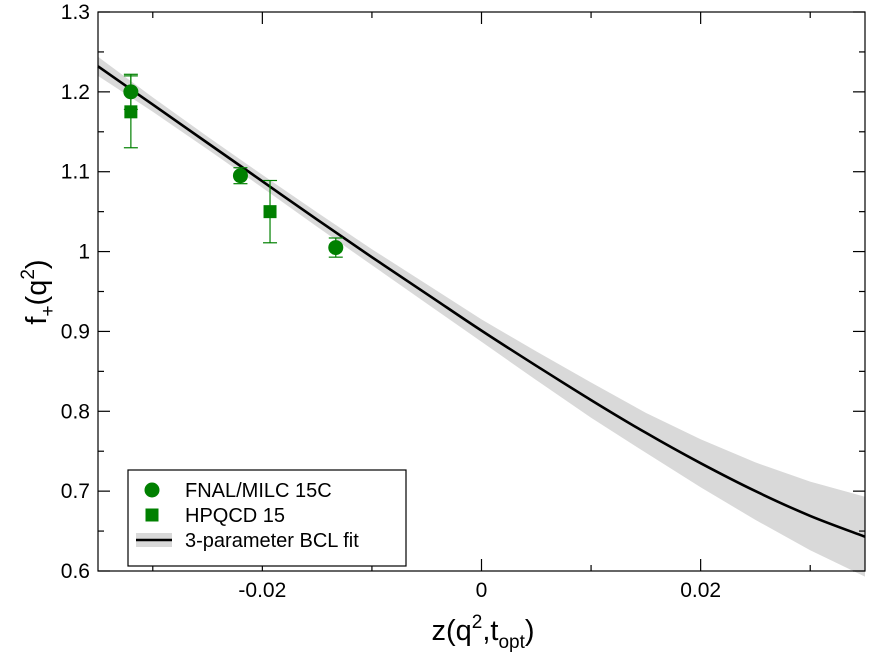 This screenshot has width=869, height=656. What do you see at coordinates (75, 12) in the screenshot?
I see `y-tick-label: 1.3` at bounding box center [75, 12].